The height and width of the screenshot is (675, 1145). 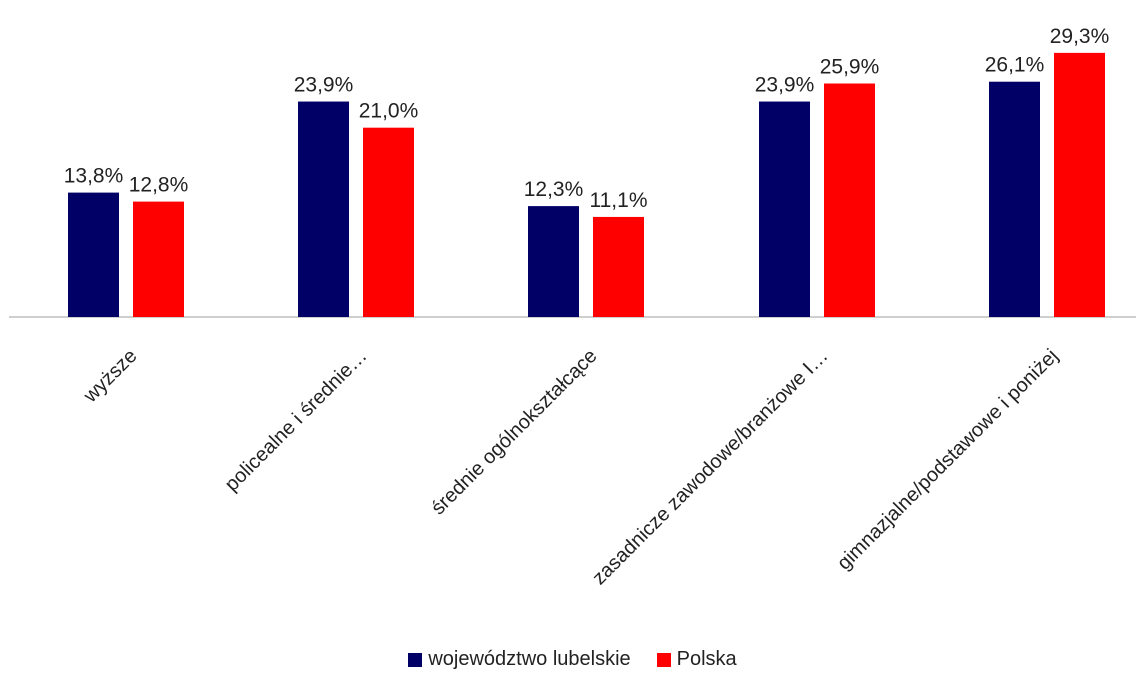 What do you see at coordinates (324, 85) in the screenshot?
I see `data-label-series-0-1: 23,9%` at bounding box center [324, 85].